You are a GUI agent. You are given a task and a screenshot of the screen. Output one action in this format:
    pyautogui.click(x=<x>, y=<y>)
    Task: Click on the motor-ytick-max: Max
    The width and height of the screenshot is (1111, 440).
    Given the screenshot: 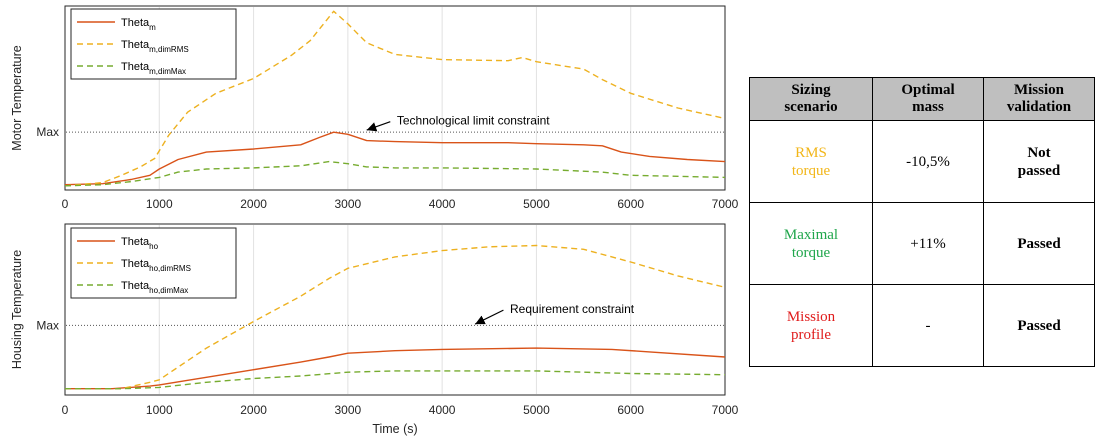 What is the action you would take?
    pyautogui.click(x=47, y=132)
    